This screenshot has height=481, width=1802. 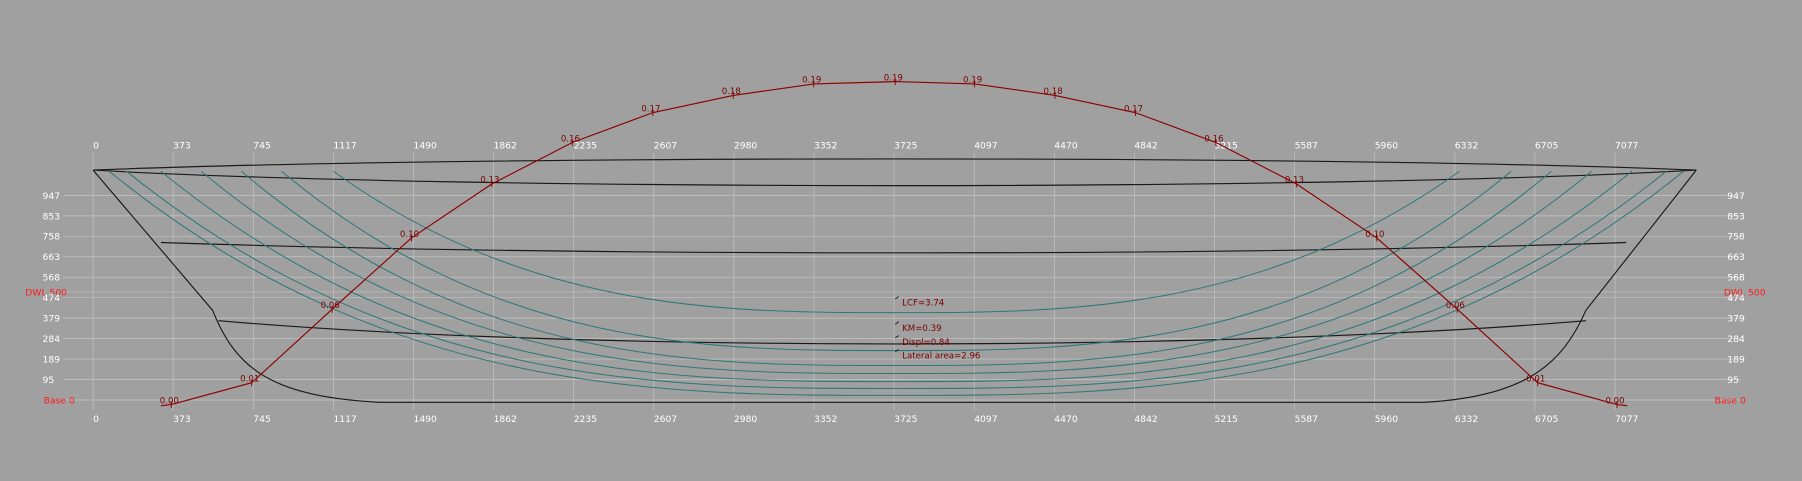 I want to click on area-label: 0.13, so click(x=489, y=181).